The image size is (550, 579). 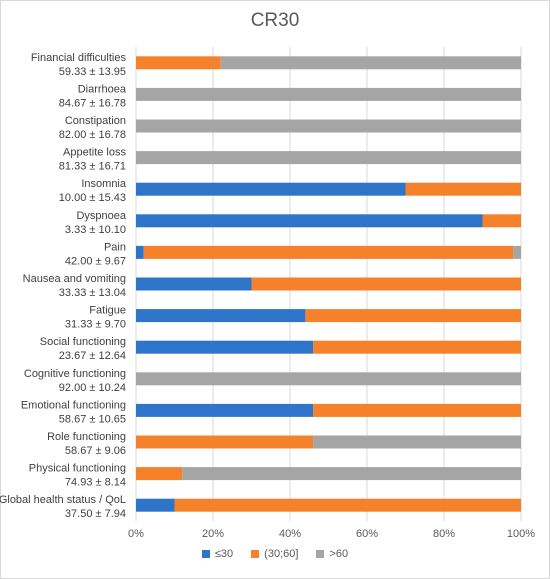 What do you see at coordinates (95, 483) in the screenshot?
I see `category-stat-label: 74.93 ± 8.14` at bounding box center [95, 483].